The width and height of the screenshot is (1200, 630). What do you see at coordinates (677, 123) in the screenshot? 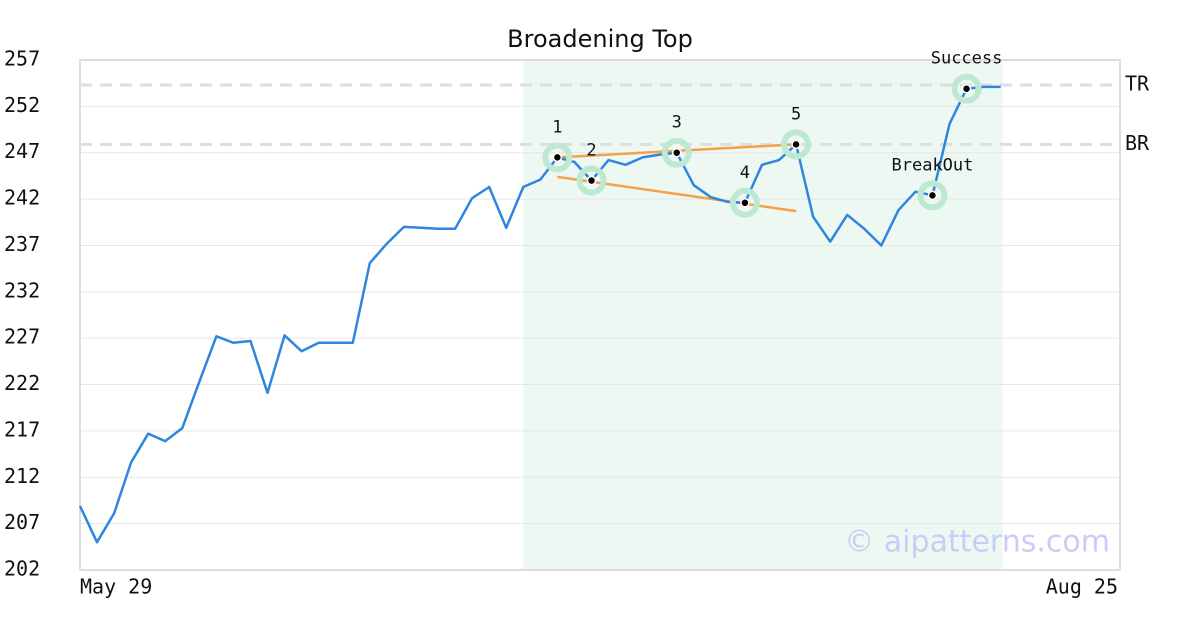
I see `pattern-point-label: 3` at bounding box center [677, 123].